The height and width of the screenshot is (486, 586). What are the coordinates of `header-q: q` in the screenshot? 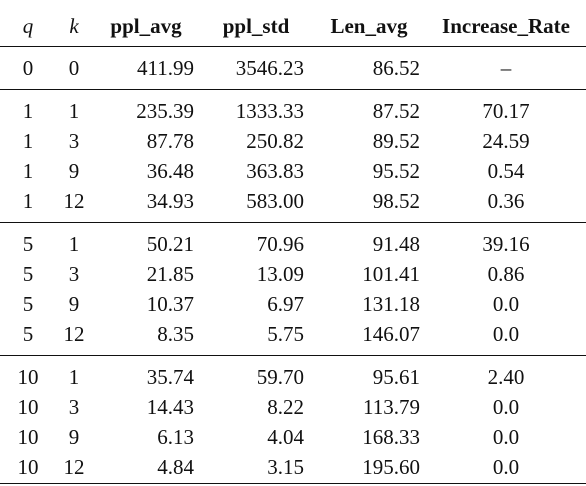 It's located at (28, 26).